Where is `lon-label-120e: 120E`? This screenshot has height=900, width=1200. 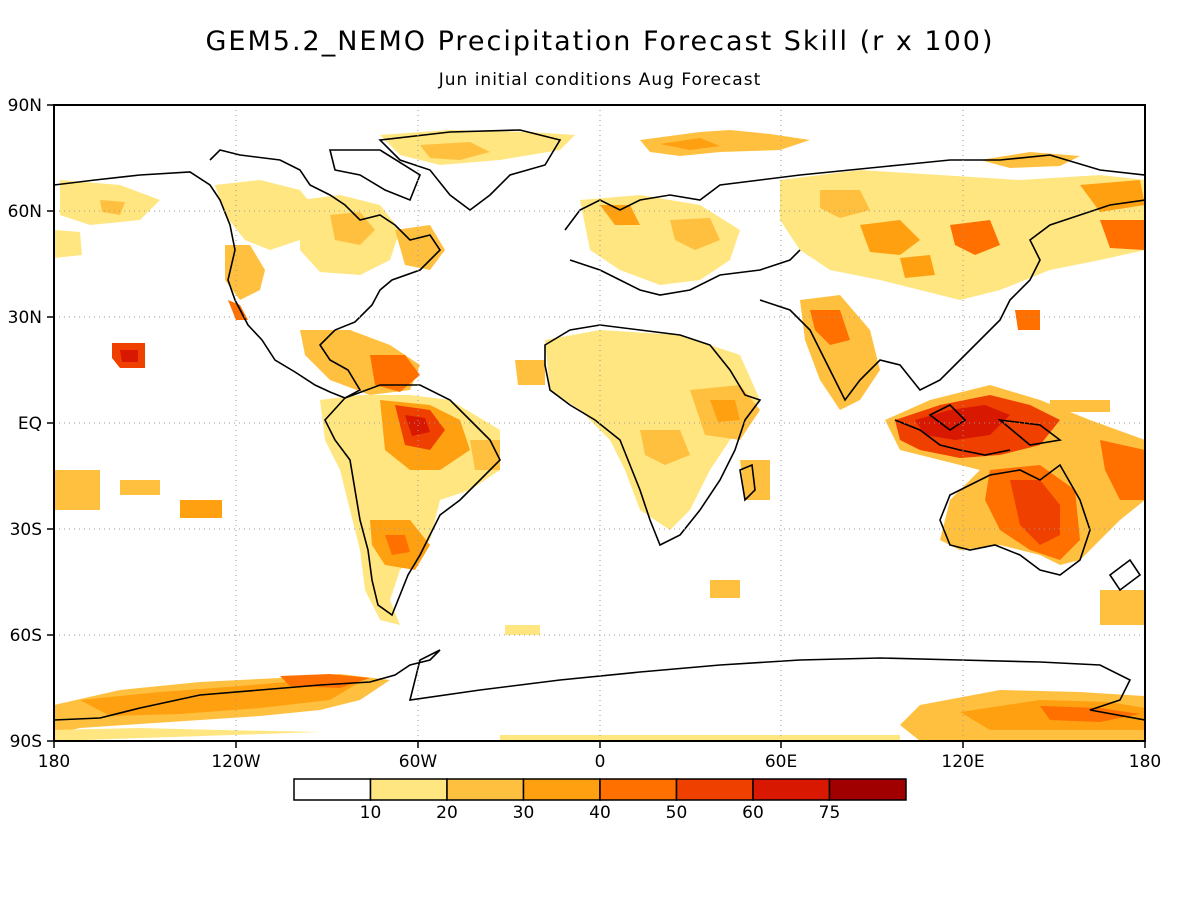 lon-label-120e: 120E is located at coordinates (962, 762).